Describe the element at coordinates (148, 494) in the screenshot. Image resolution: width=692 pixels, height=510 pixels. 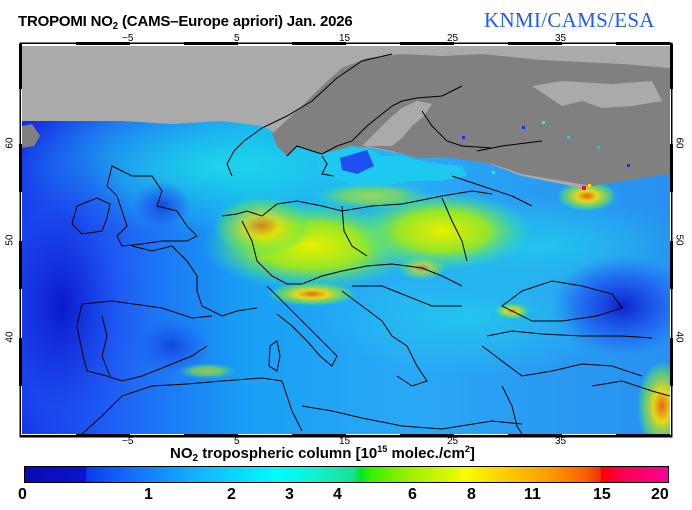
I see `colorbar-tick: 1` at that location.